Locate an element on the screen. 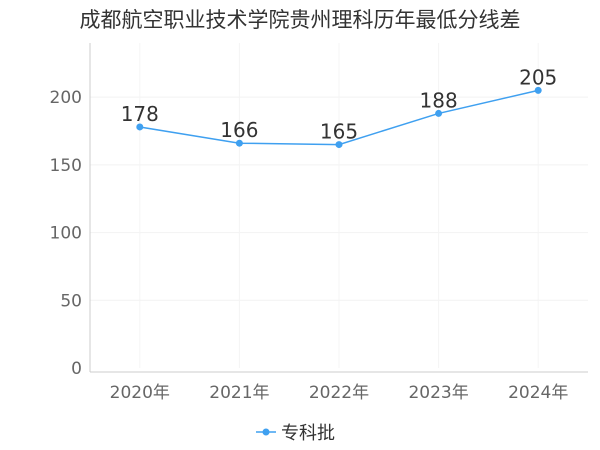 The height and width of the screenshot is (450, 600). data-label: 165 is located at coordinates (339, 132).